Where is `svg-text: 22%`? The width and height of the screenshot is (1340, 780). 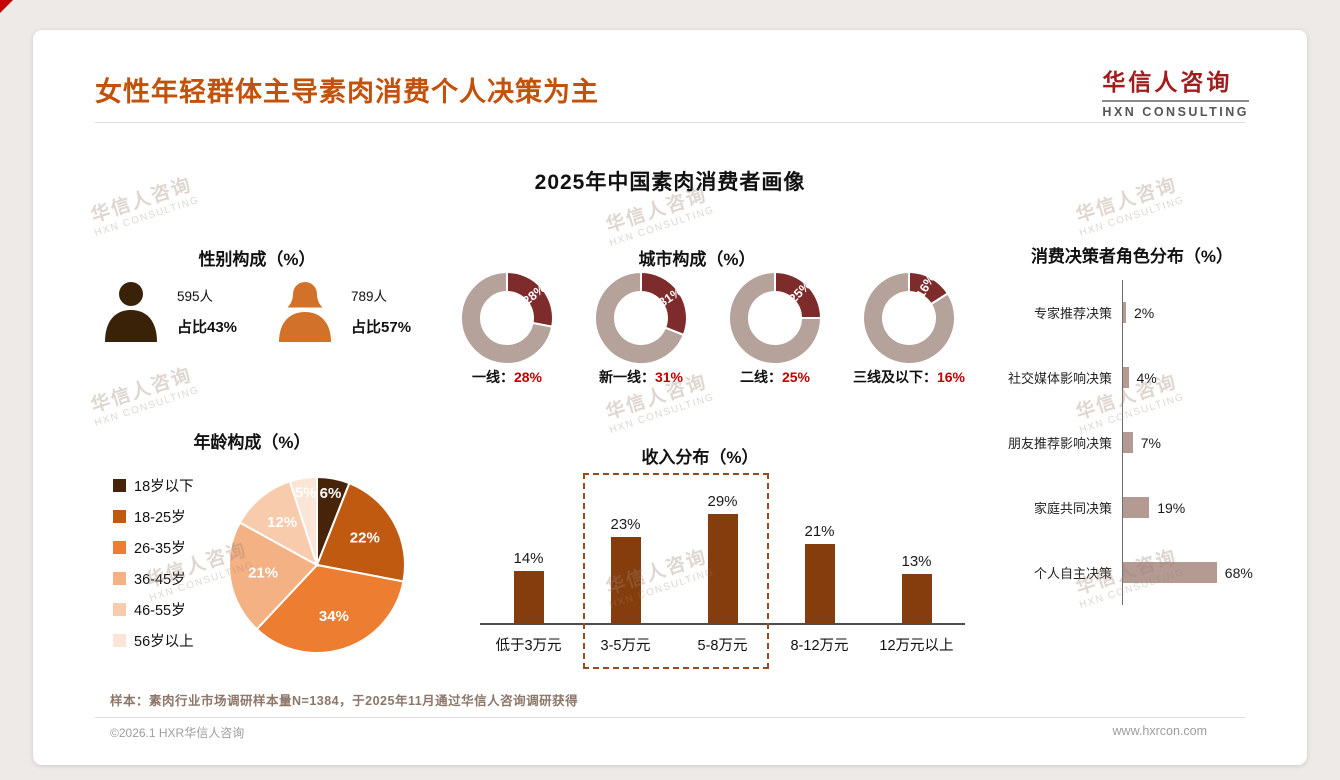 svg-text: 22% is located at coordinates (365, 538).